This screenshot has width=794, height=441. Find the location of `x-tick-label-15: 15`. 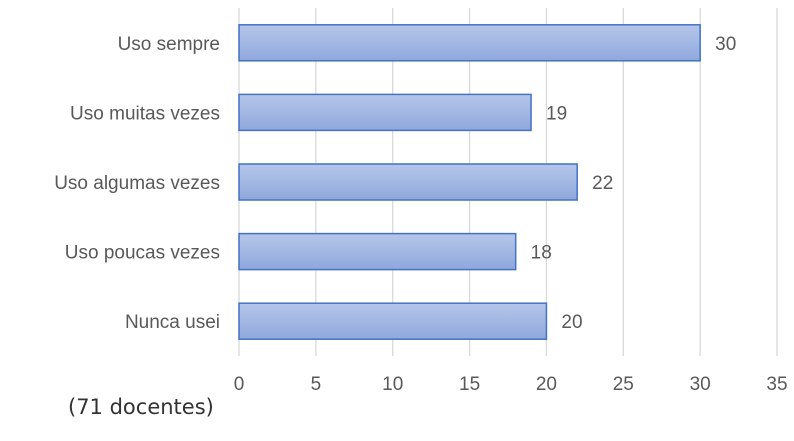

x-tick-label-15: 15 is located at coordinates (469, 382).